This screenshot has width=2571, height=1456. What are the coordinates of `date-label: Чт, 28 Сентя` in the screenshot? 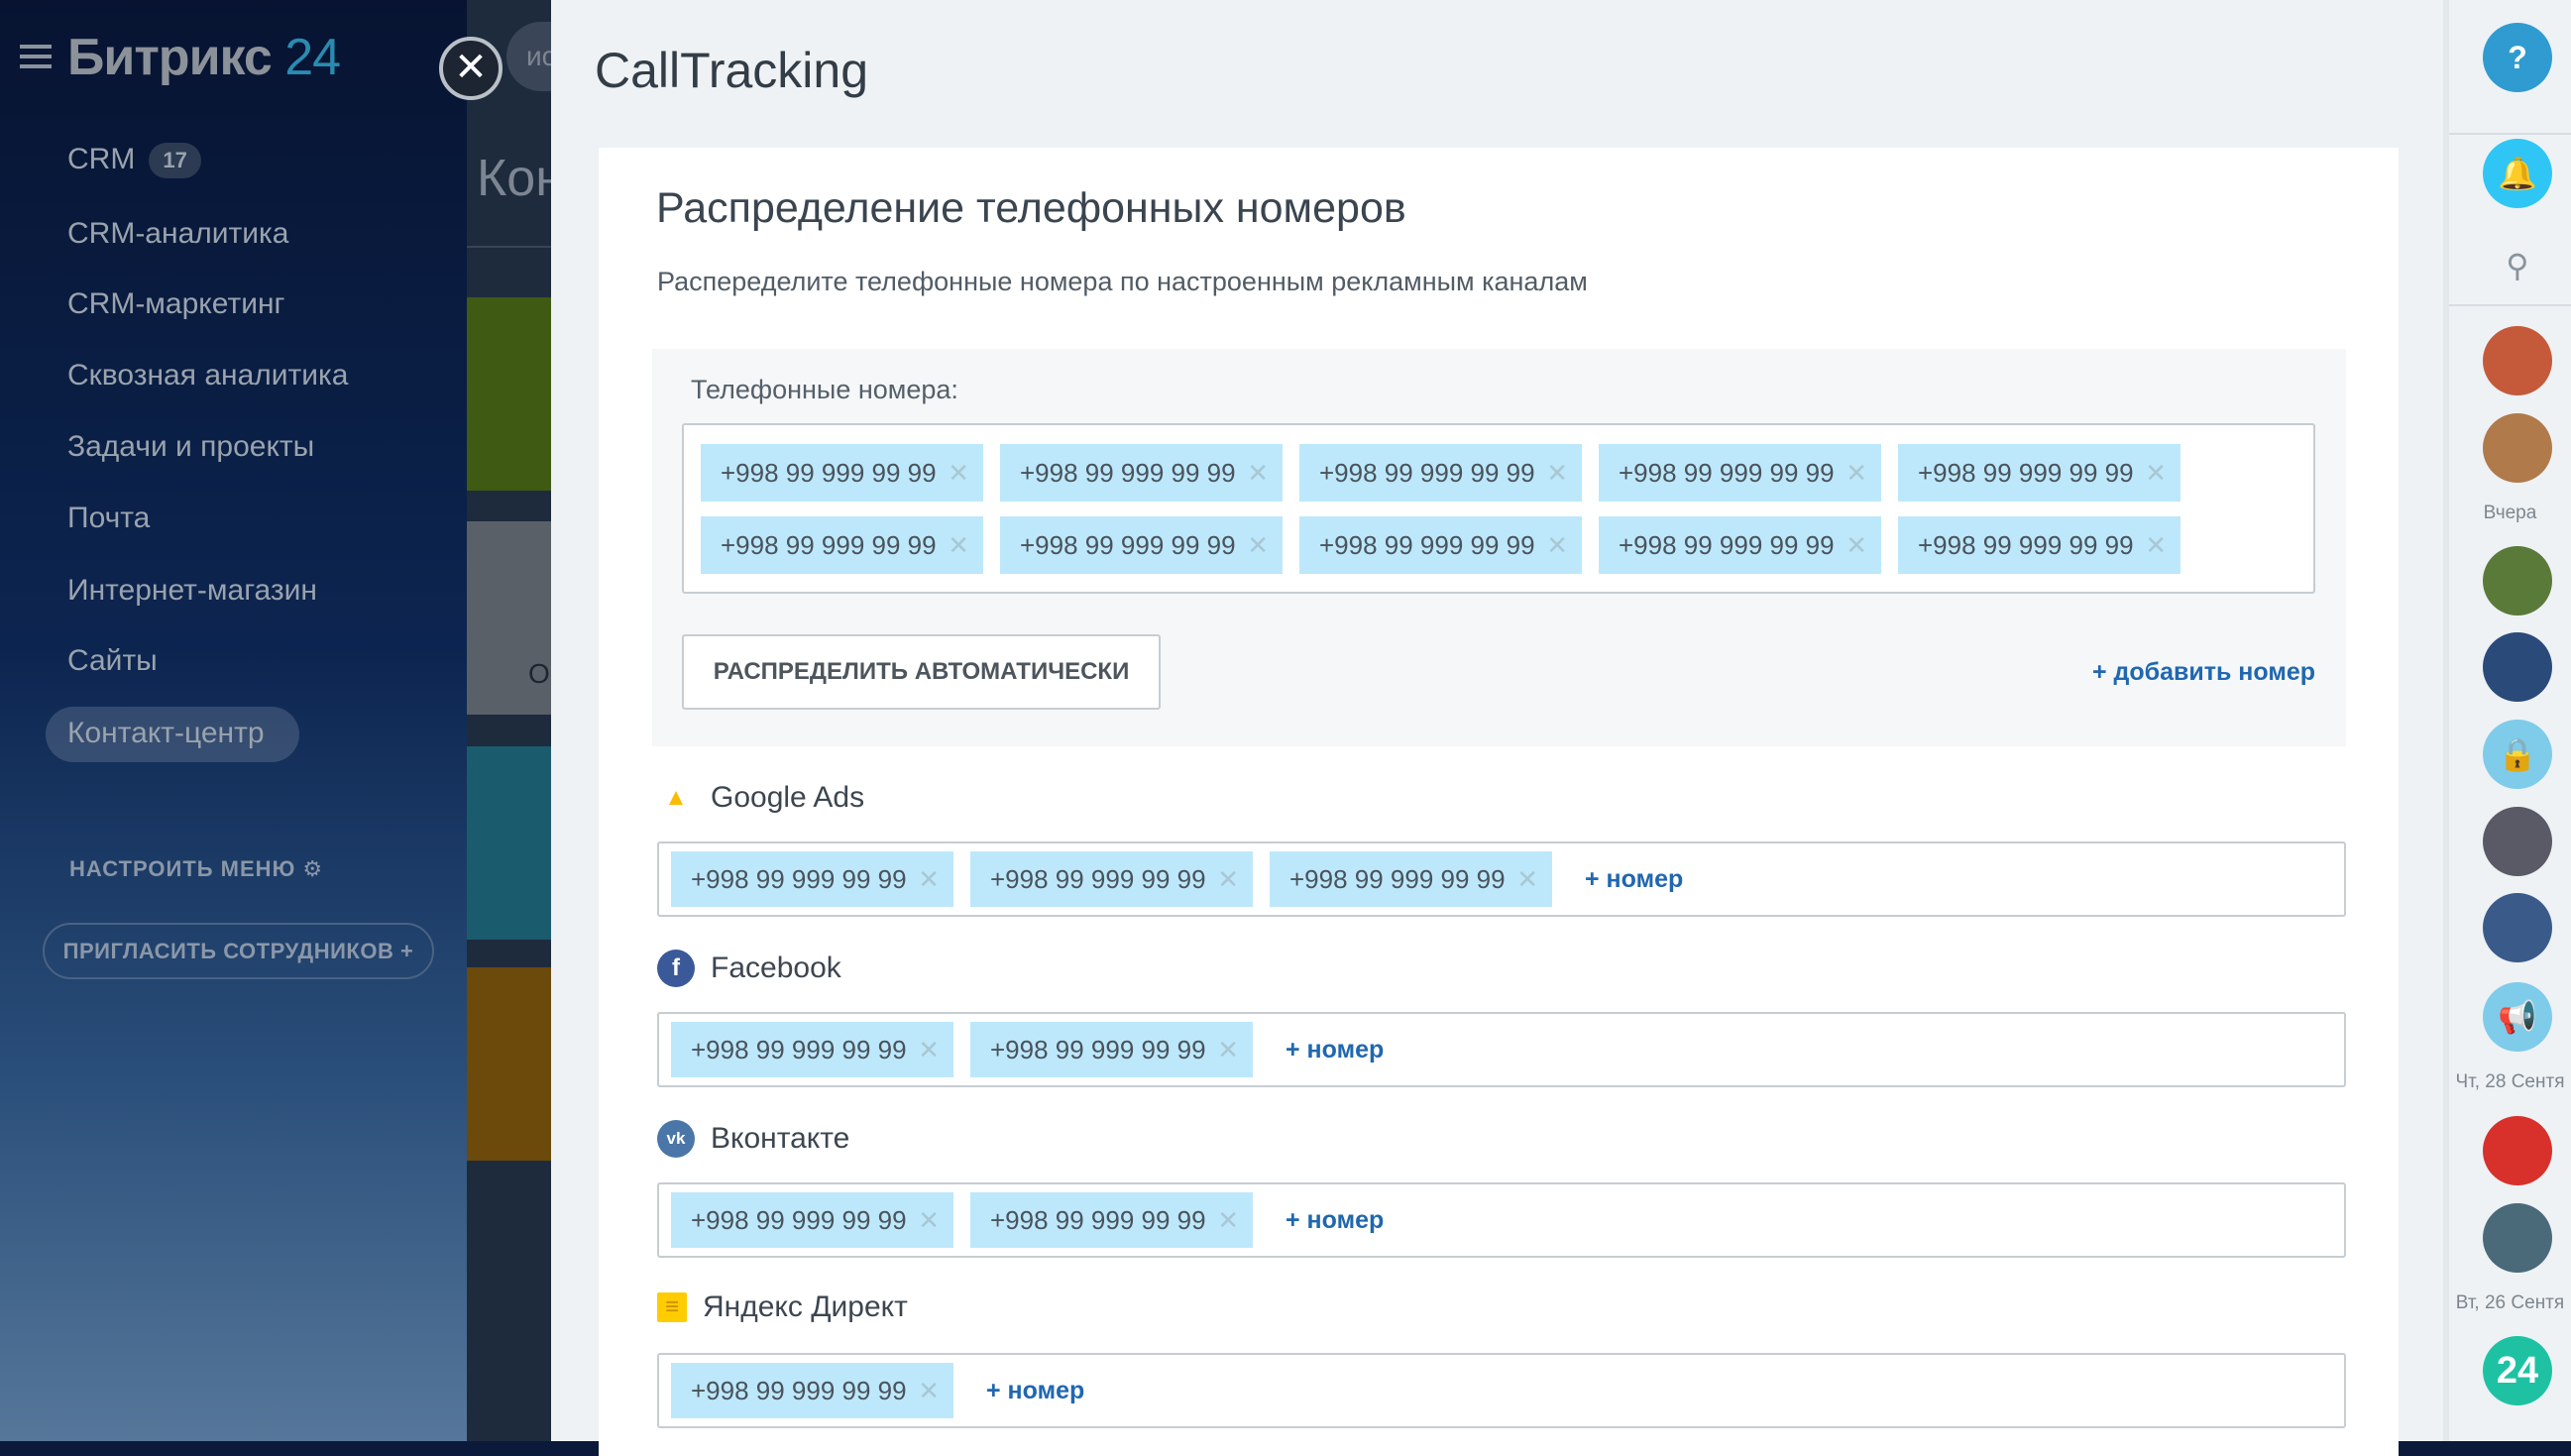 It's located at (2510, 1081).